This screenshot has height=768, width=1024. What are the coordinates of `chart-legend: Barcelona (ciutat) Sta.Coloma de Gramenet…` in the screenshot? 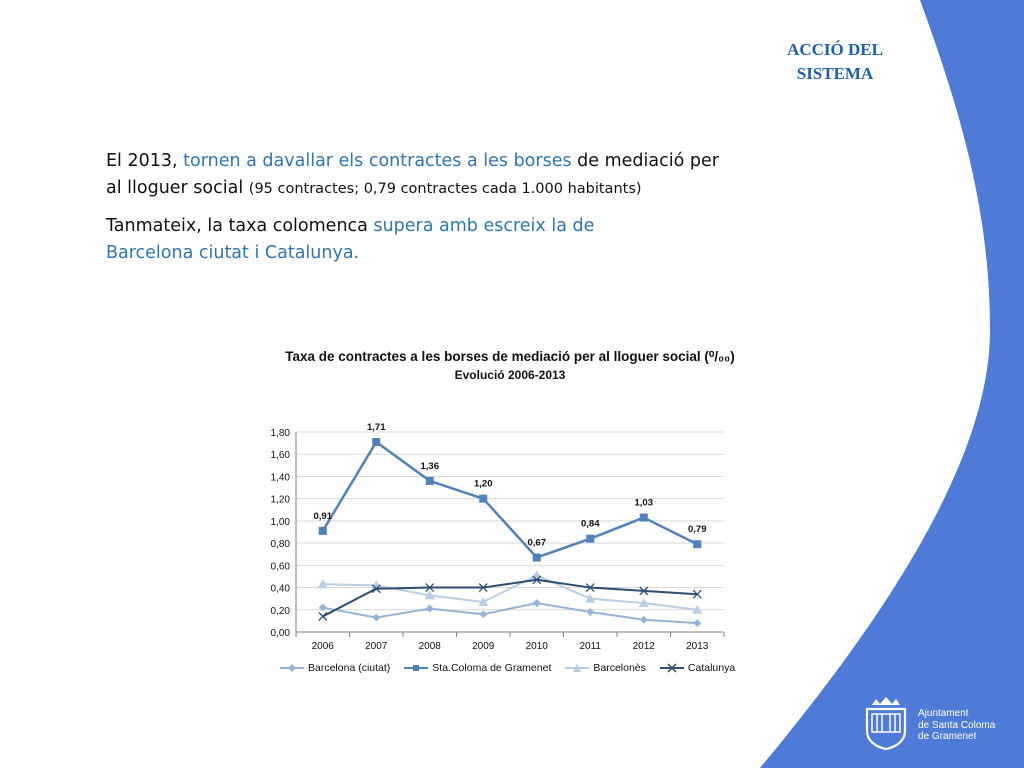 It's located at (510, 668).